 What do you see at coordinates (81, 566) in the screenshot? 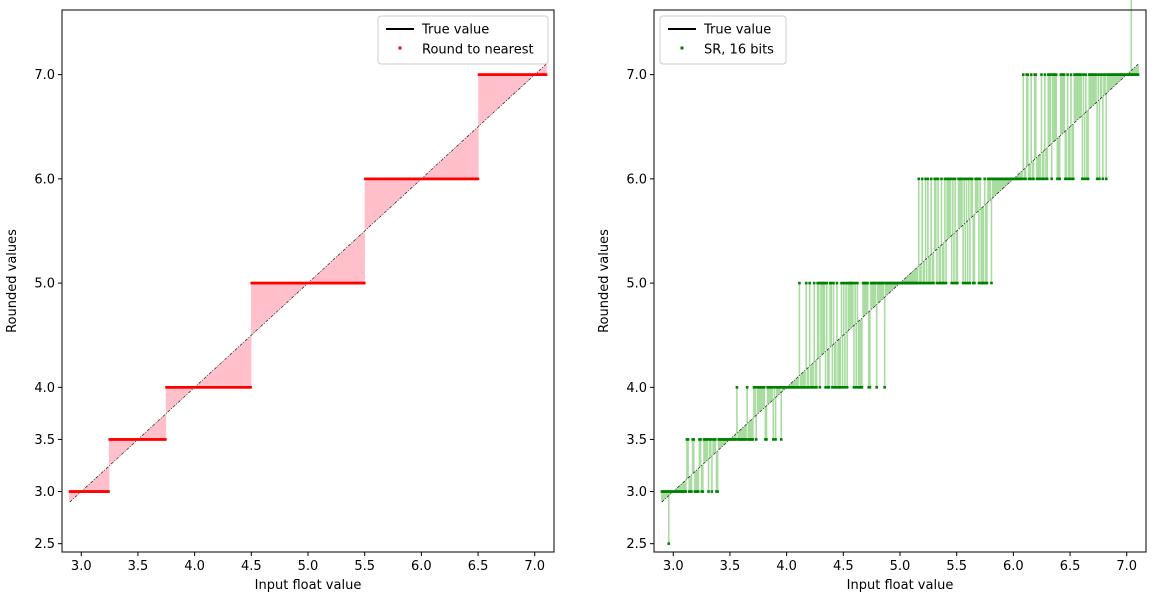
I see `x-tick-label: 3.0` at bounding box center [81, 566].